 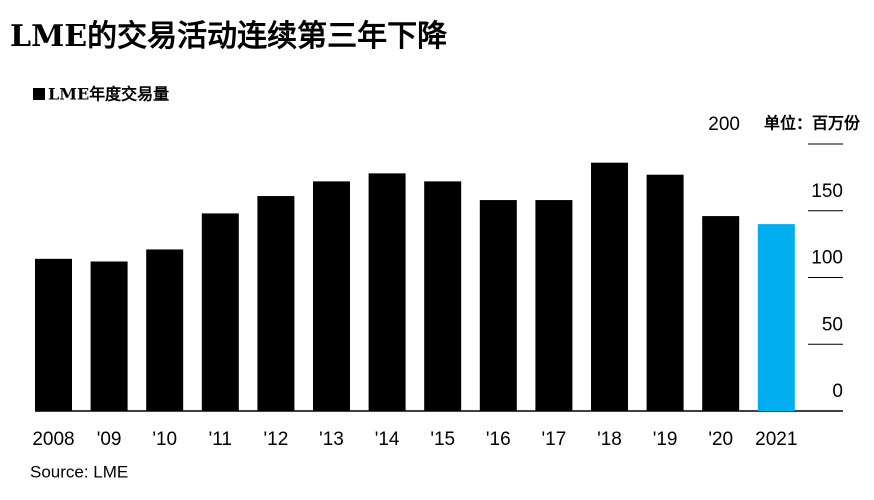 I want to click on x-tick-label: '10, so click(x=164, y=439).